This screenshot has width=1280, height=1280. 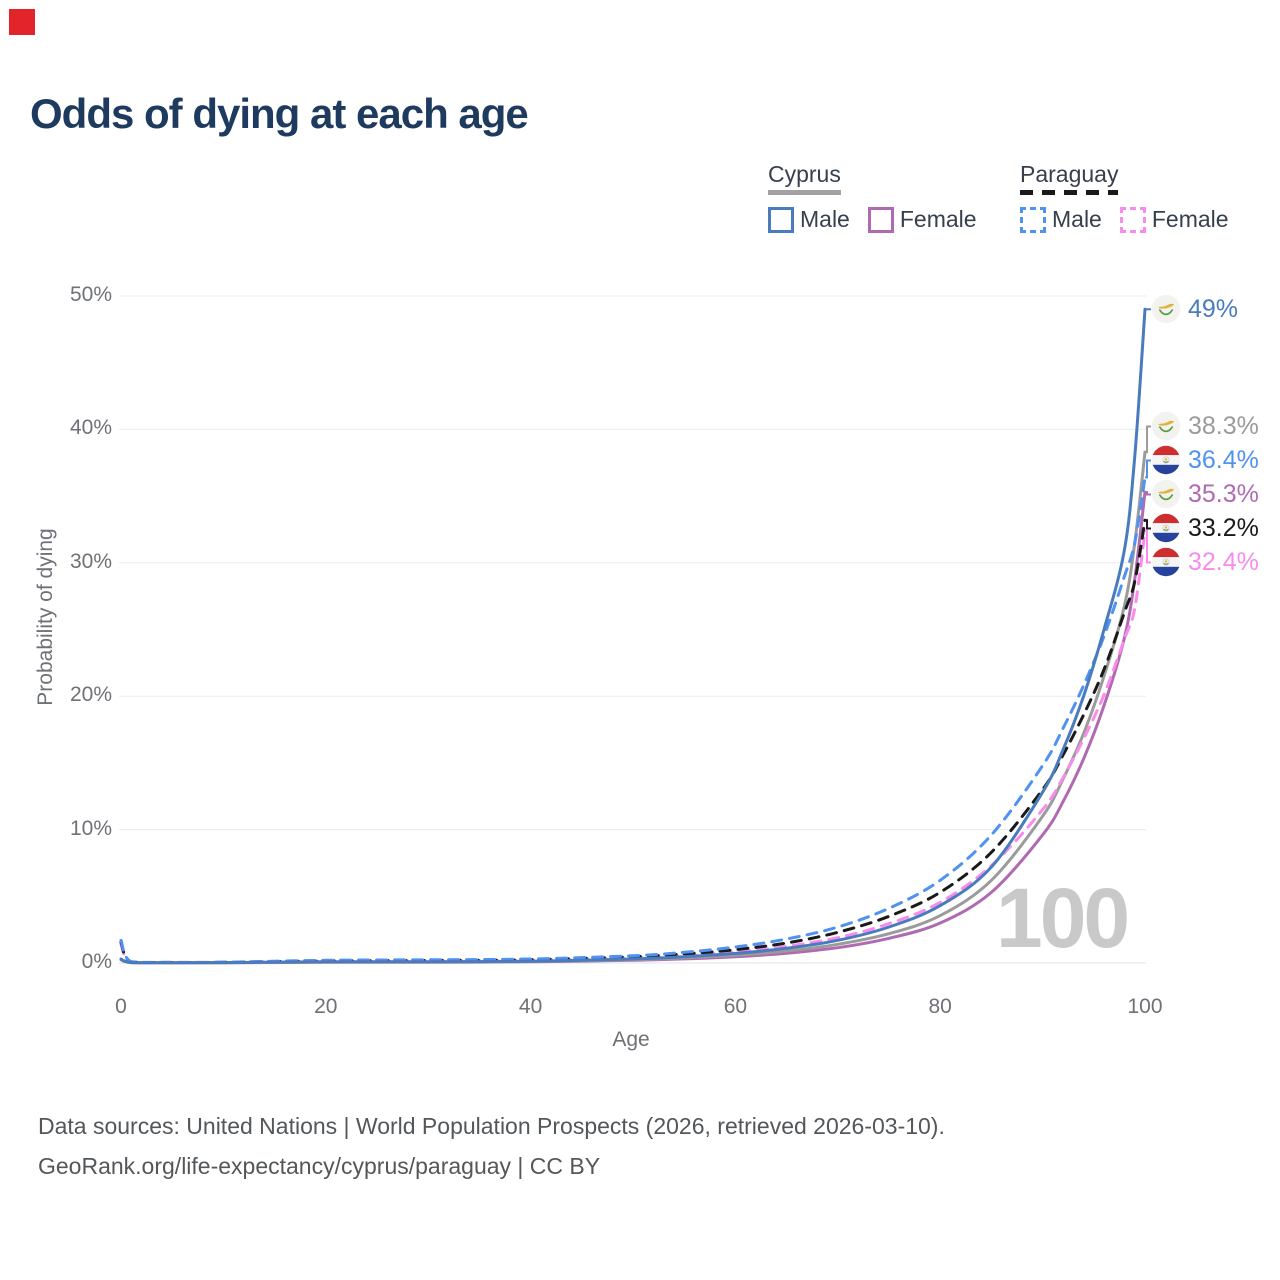 What do you see at coordinates (940, 1006) in the screenshot?
I see `x-tick-label-80: 80` at bounding box center [940, 1006].